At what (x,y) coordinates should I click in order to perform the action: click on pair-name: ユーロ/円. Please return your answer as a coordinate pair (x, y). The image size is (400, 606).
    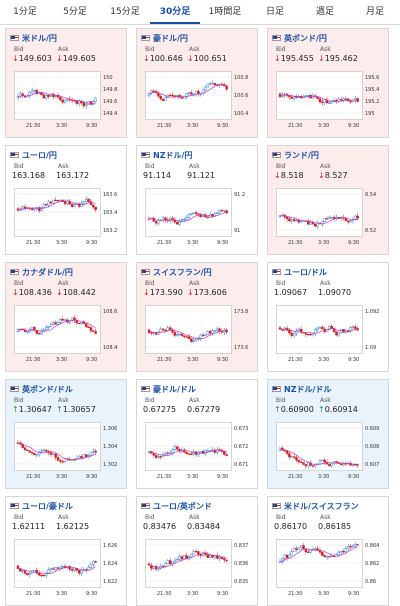
    Looking at the image, I should click on (39, 155).